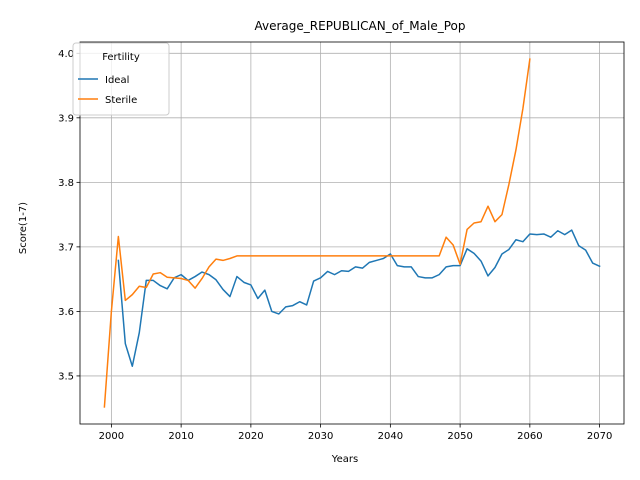 Image resolution: width=640 pixels, height=480 pixels. I want to click on chart-title: Average_REPUBLICAN_of_Male_Pop, so click(360, 26).